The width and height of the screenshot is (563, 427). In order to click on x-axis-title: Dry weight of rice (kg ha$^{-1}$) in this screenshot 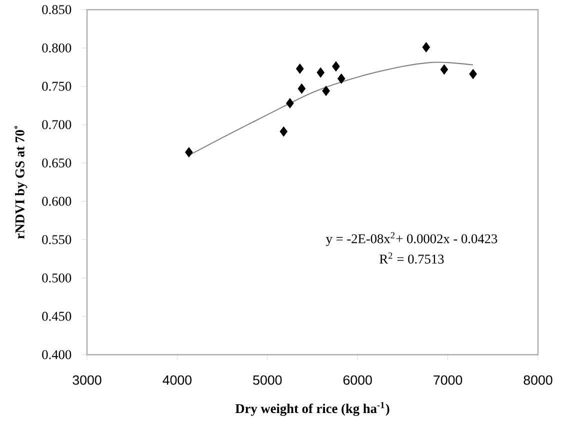, I will do `click(312, 409)`.